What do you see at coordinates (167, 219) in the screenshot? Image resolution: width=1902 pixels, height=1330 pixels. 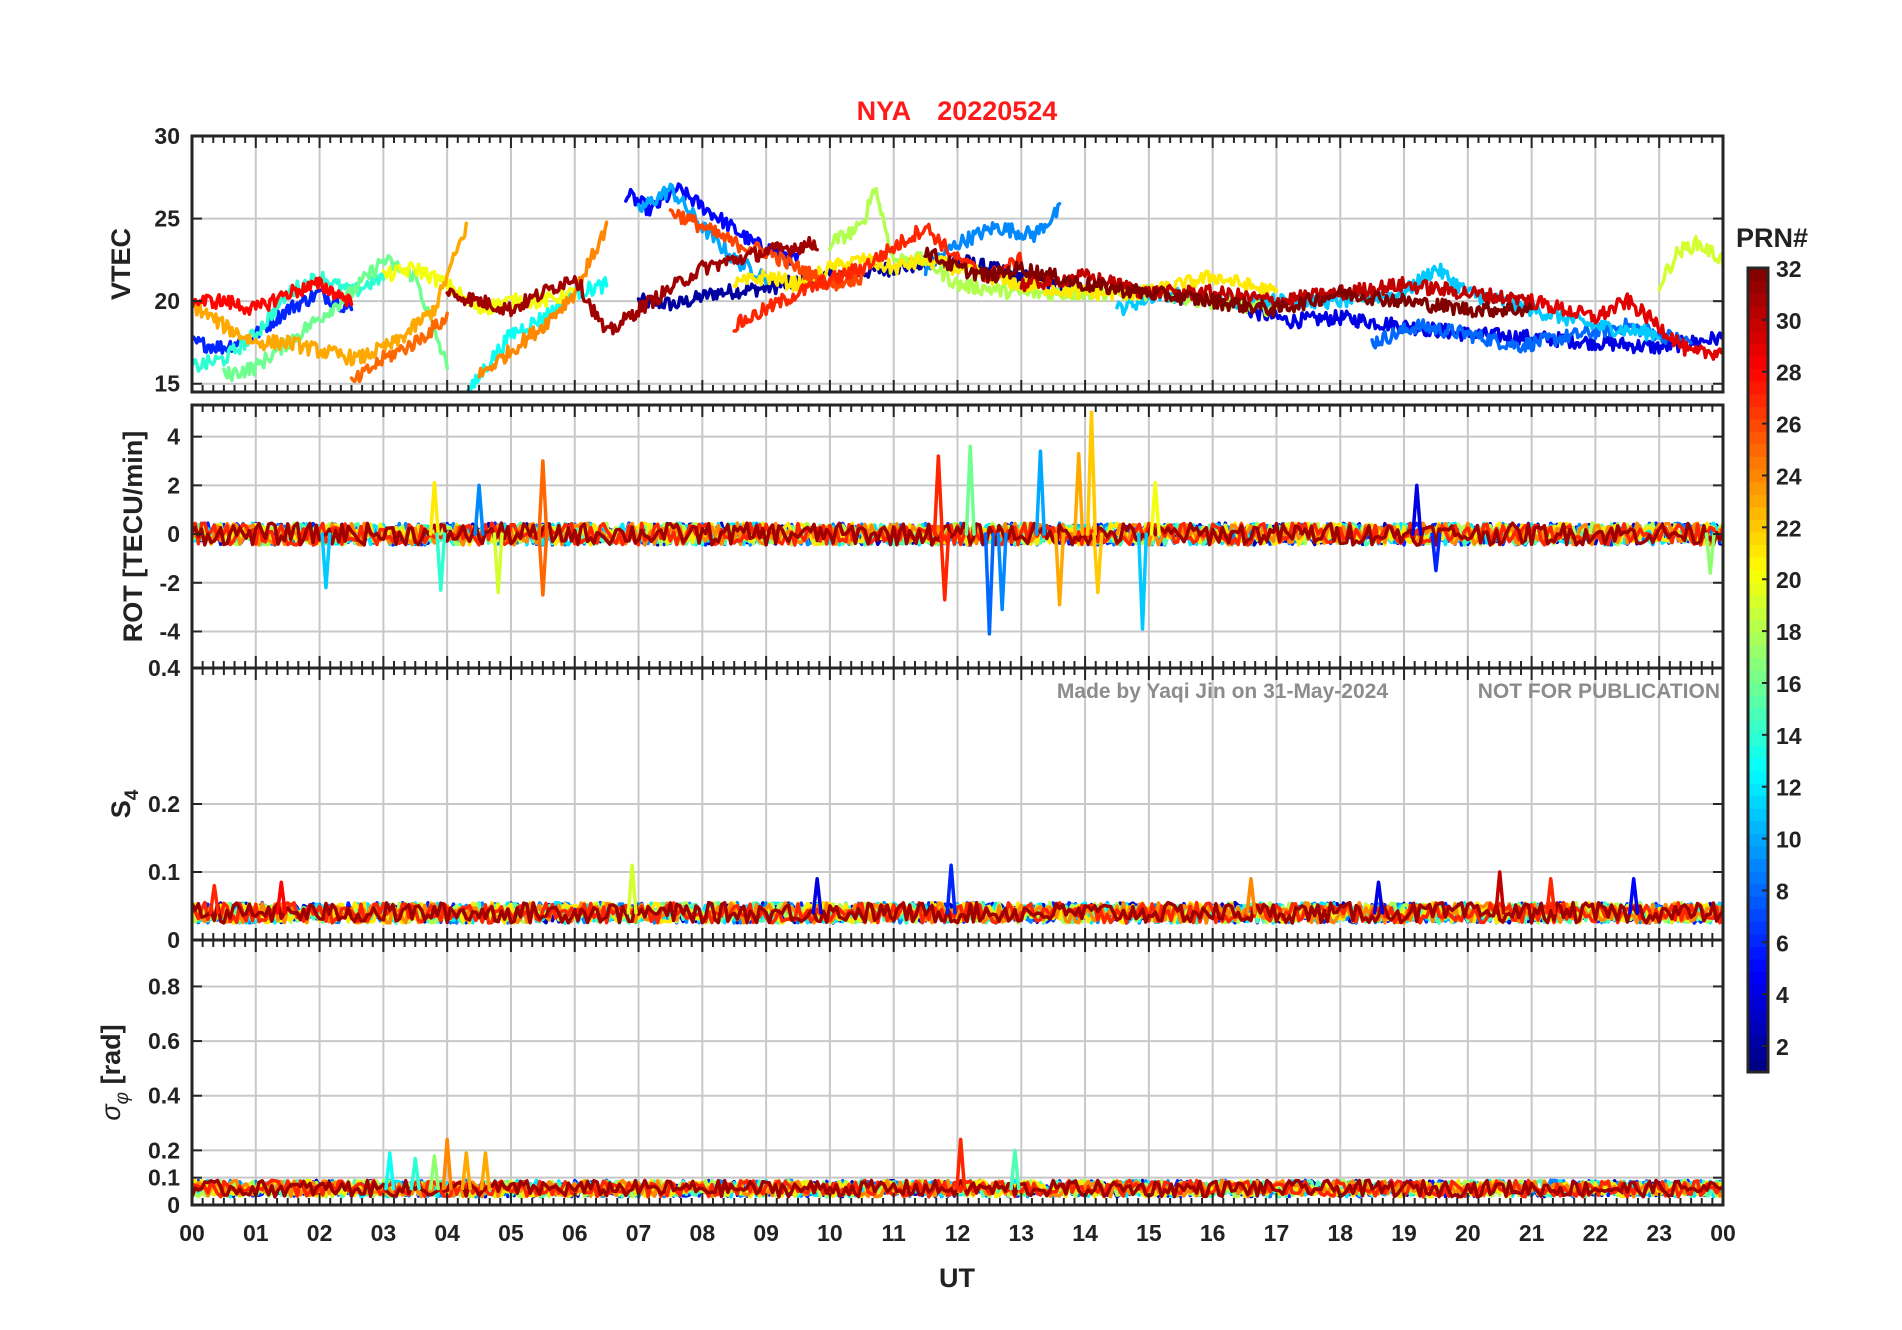 I see `y-tick-label: 25` at bounding box center [167, 219].